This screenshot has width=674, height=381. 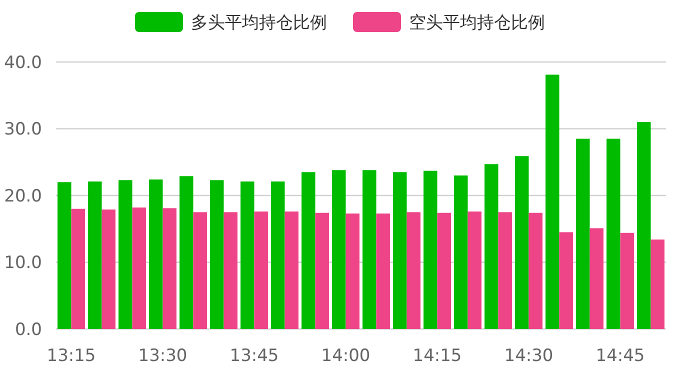 What do you see at coordinates (23, 62) in the screenshot?
I see `y-tick-label: 40.0` at bounding box center [23, 62].